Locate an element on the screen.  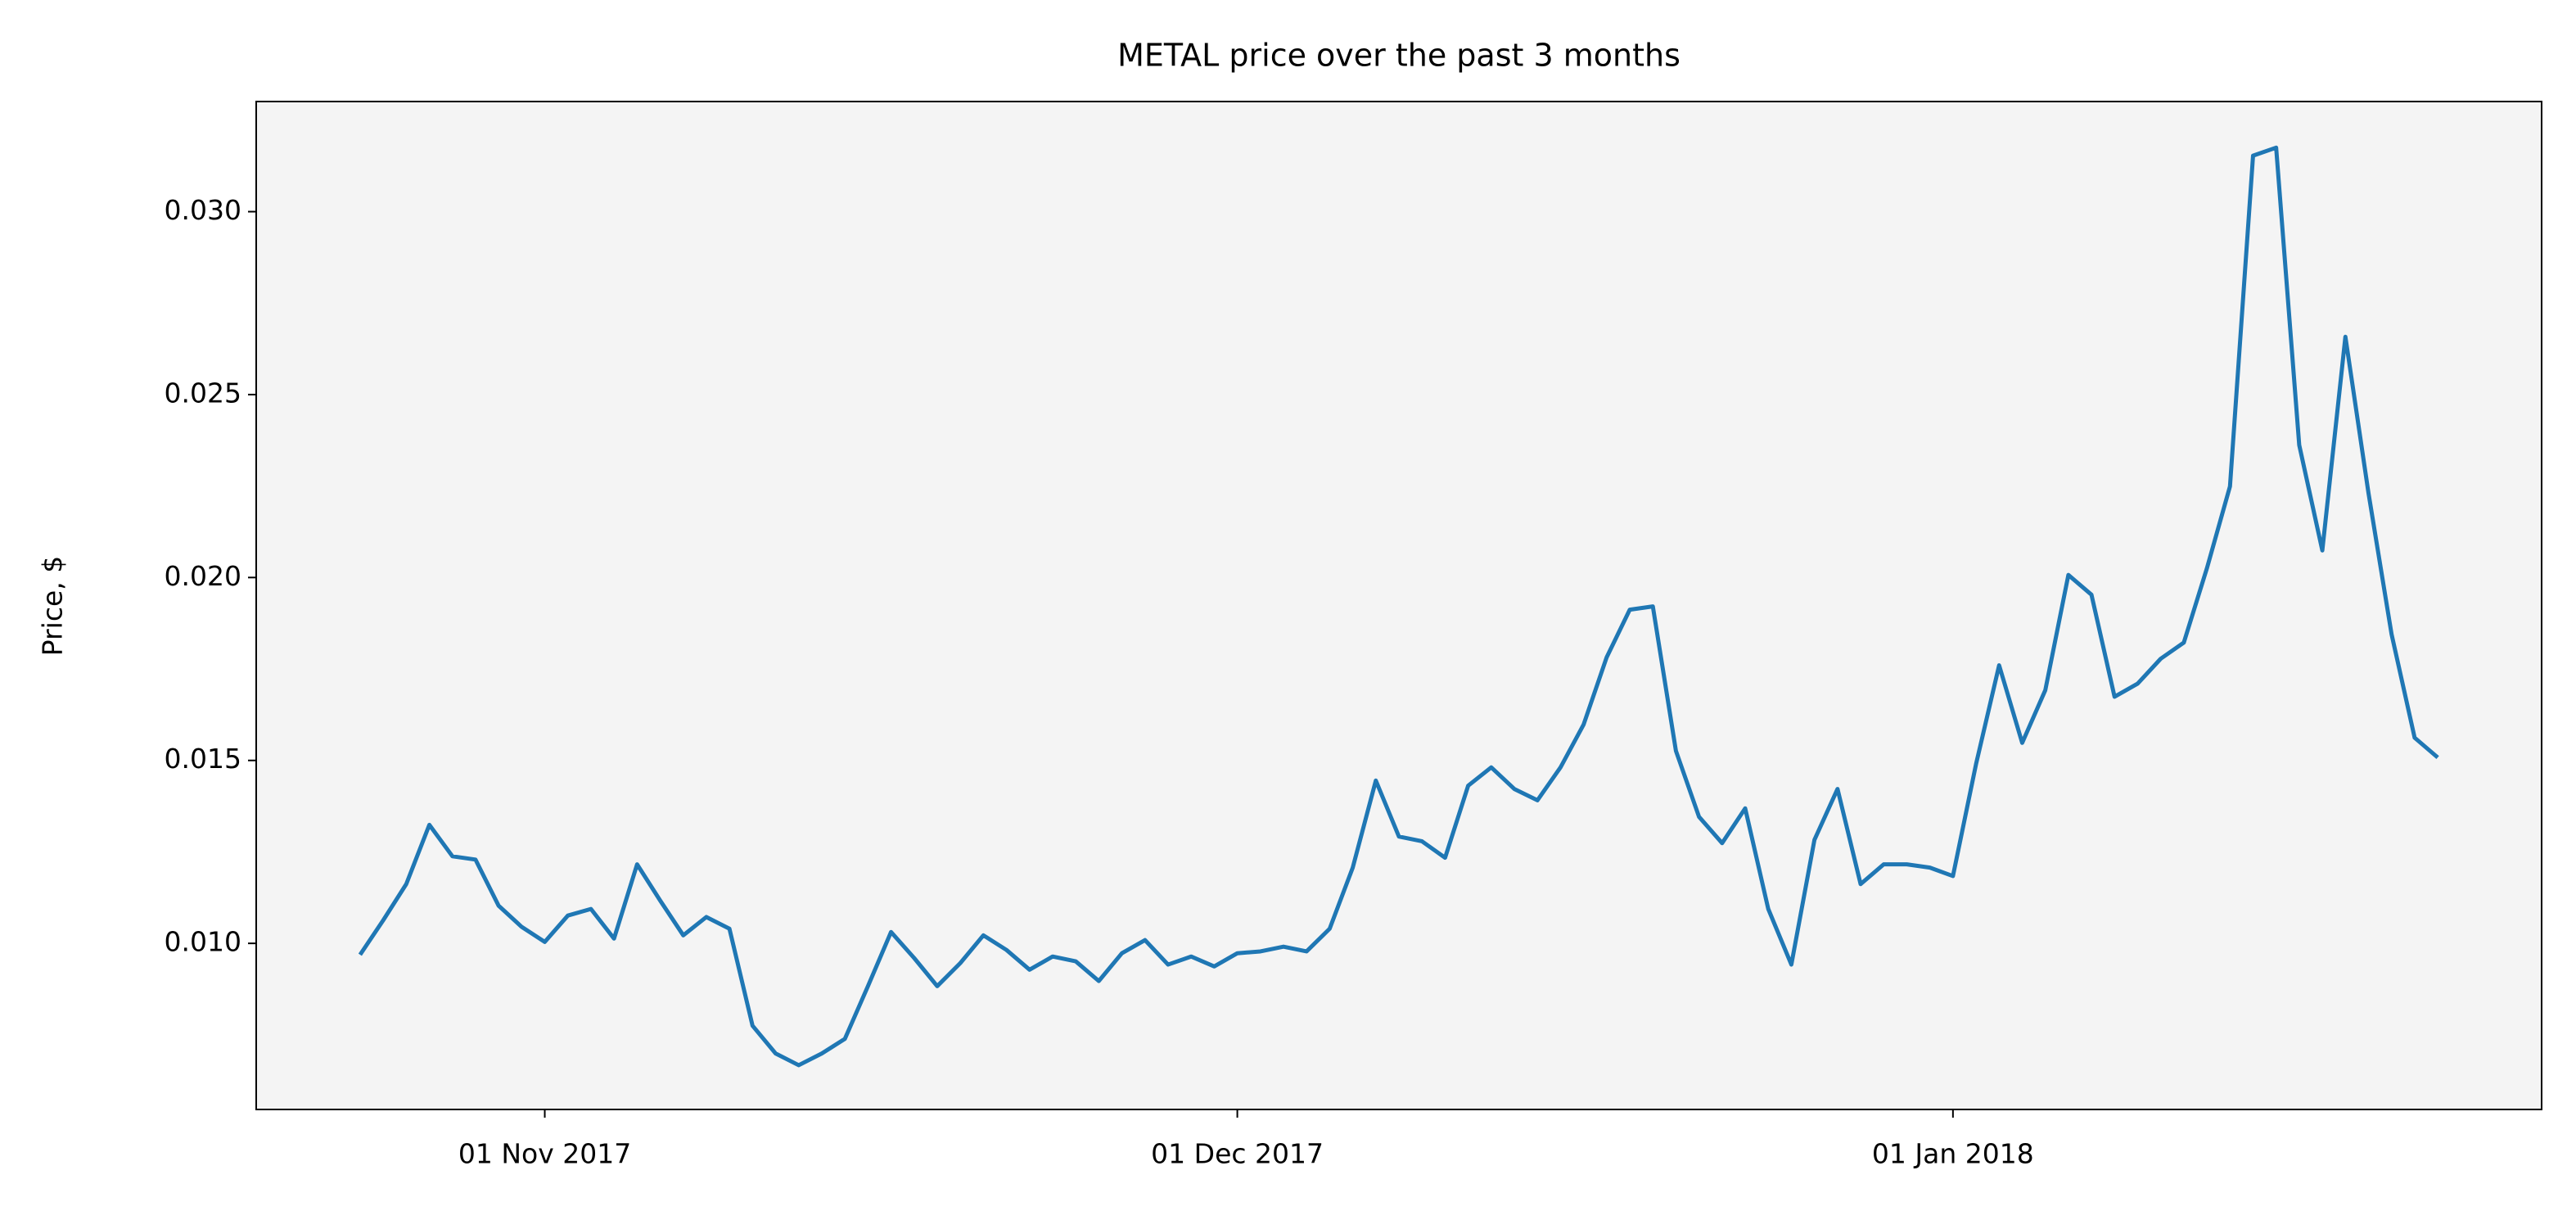
y-tick-label: 0.015 is located at coordinates (203, 759).